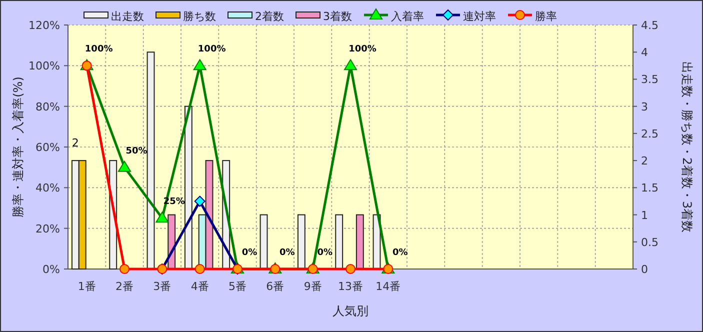  What do you see at coordinates (337, 16) in the screenshot?
I see `legend-label: 3着数` at bounding box center [337, 16].